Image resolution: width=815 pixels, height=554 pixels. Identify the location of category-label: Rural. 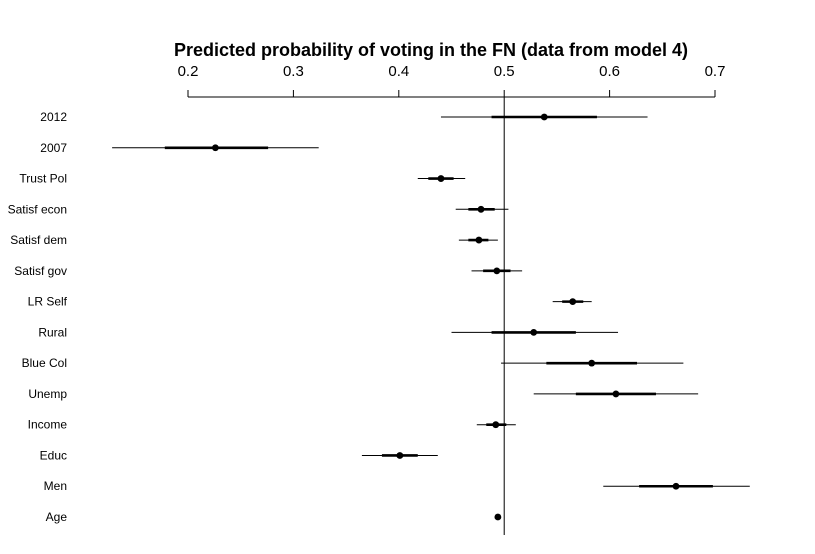
(52, 332).